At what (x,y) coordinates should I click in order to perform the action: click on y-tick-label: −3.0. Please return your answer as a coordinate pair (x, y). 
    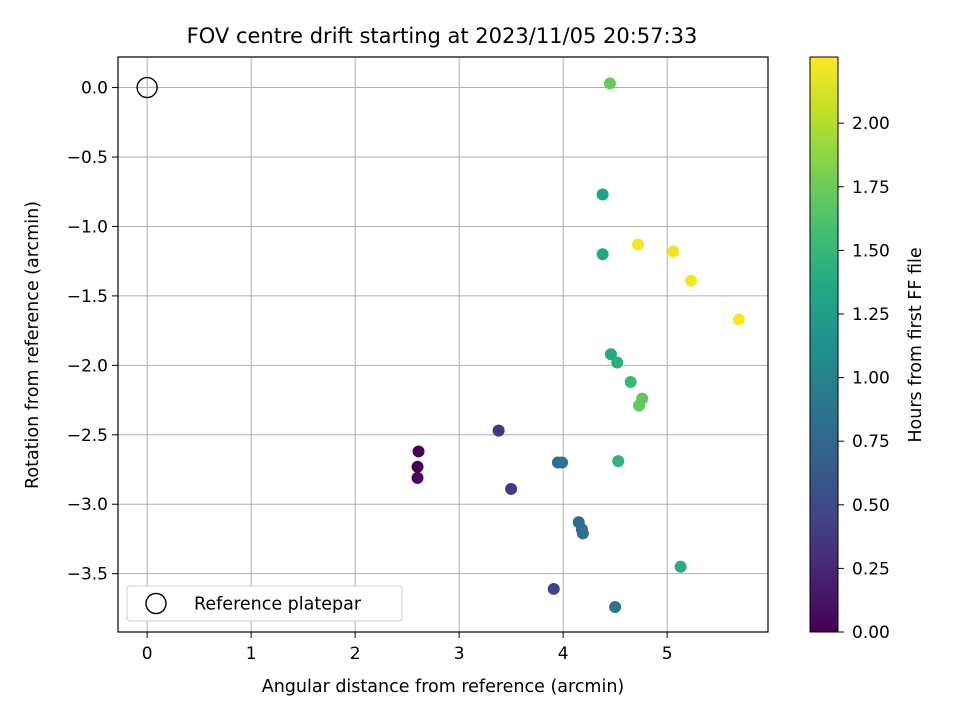
    Looking at the image, I should click on (87, 505).